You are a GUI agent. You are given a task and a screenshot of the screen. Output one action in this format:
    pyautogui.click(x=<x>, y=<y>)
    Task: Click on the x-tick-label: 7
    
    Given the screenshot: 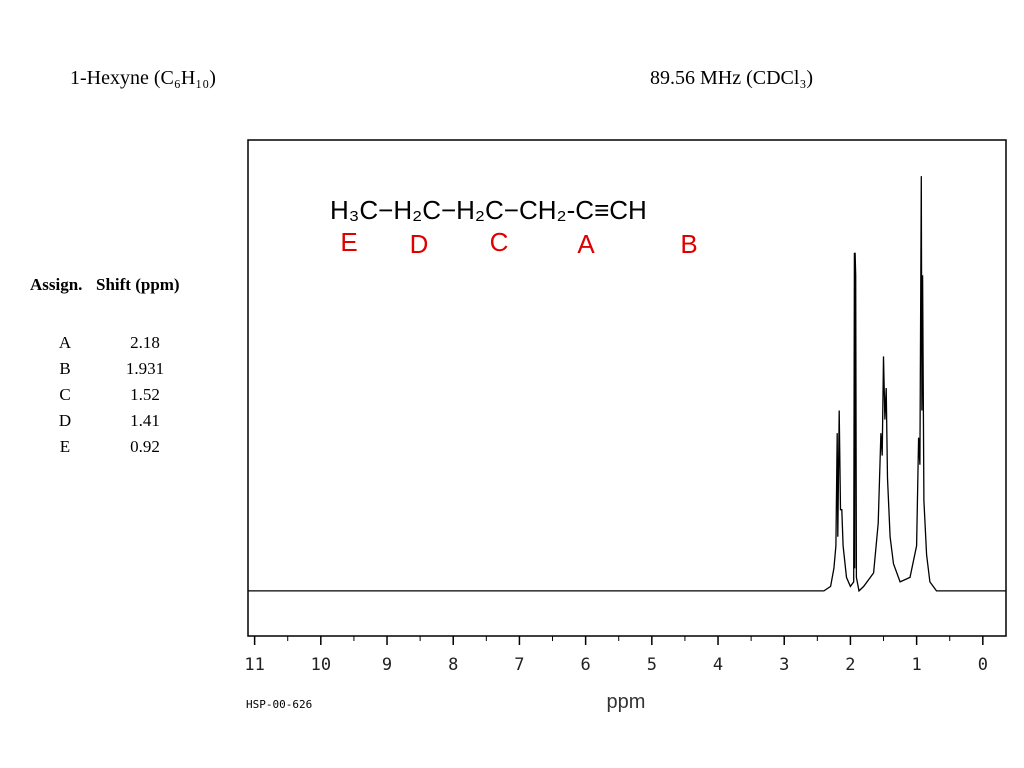 What is the action you would take?
    pyautogui.click(x=519, y=665)
    